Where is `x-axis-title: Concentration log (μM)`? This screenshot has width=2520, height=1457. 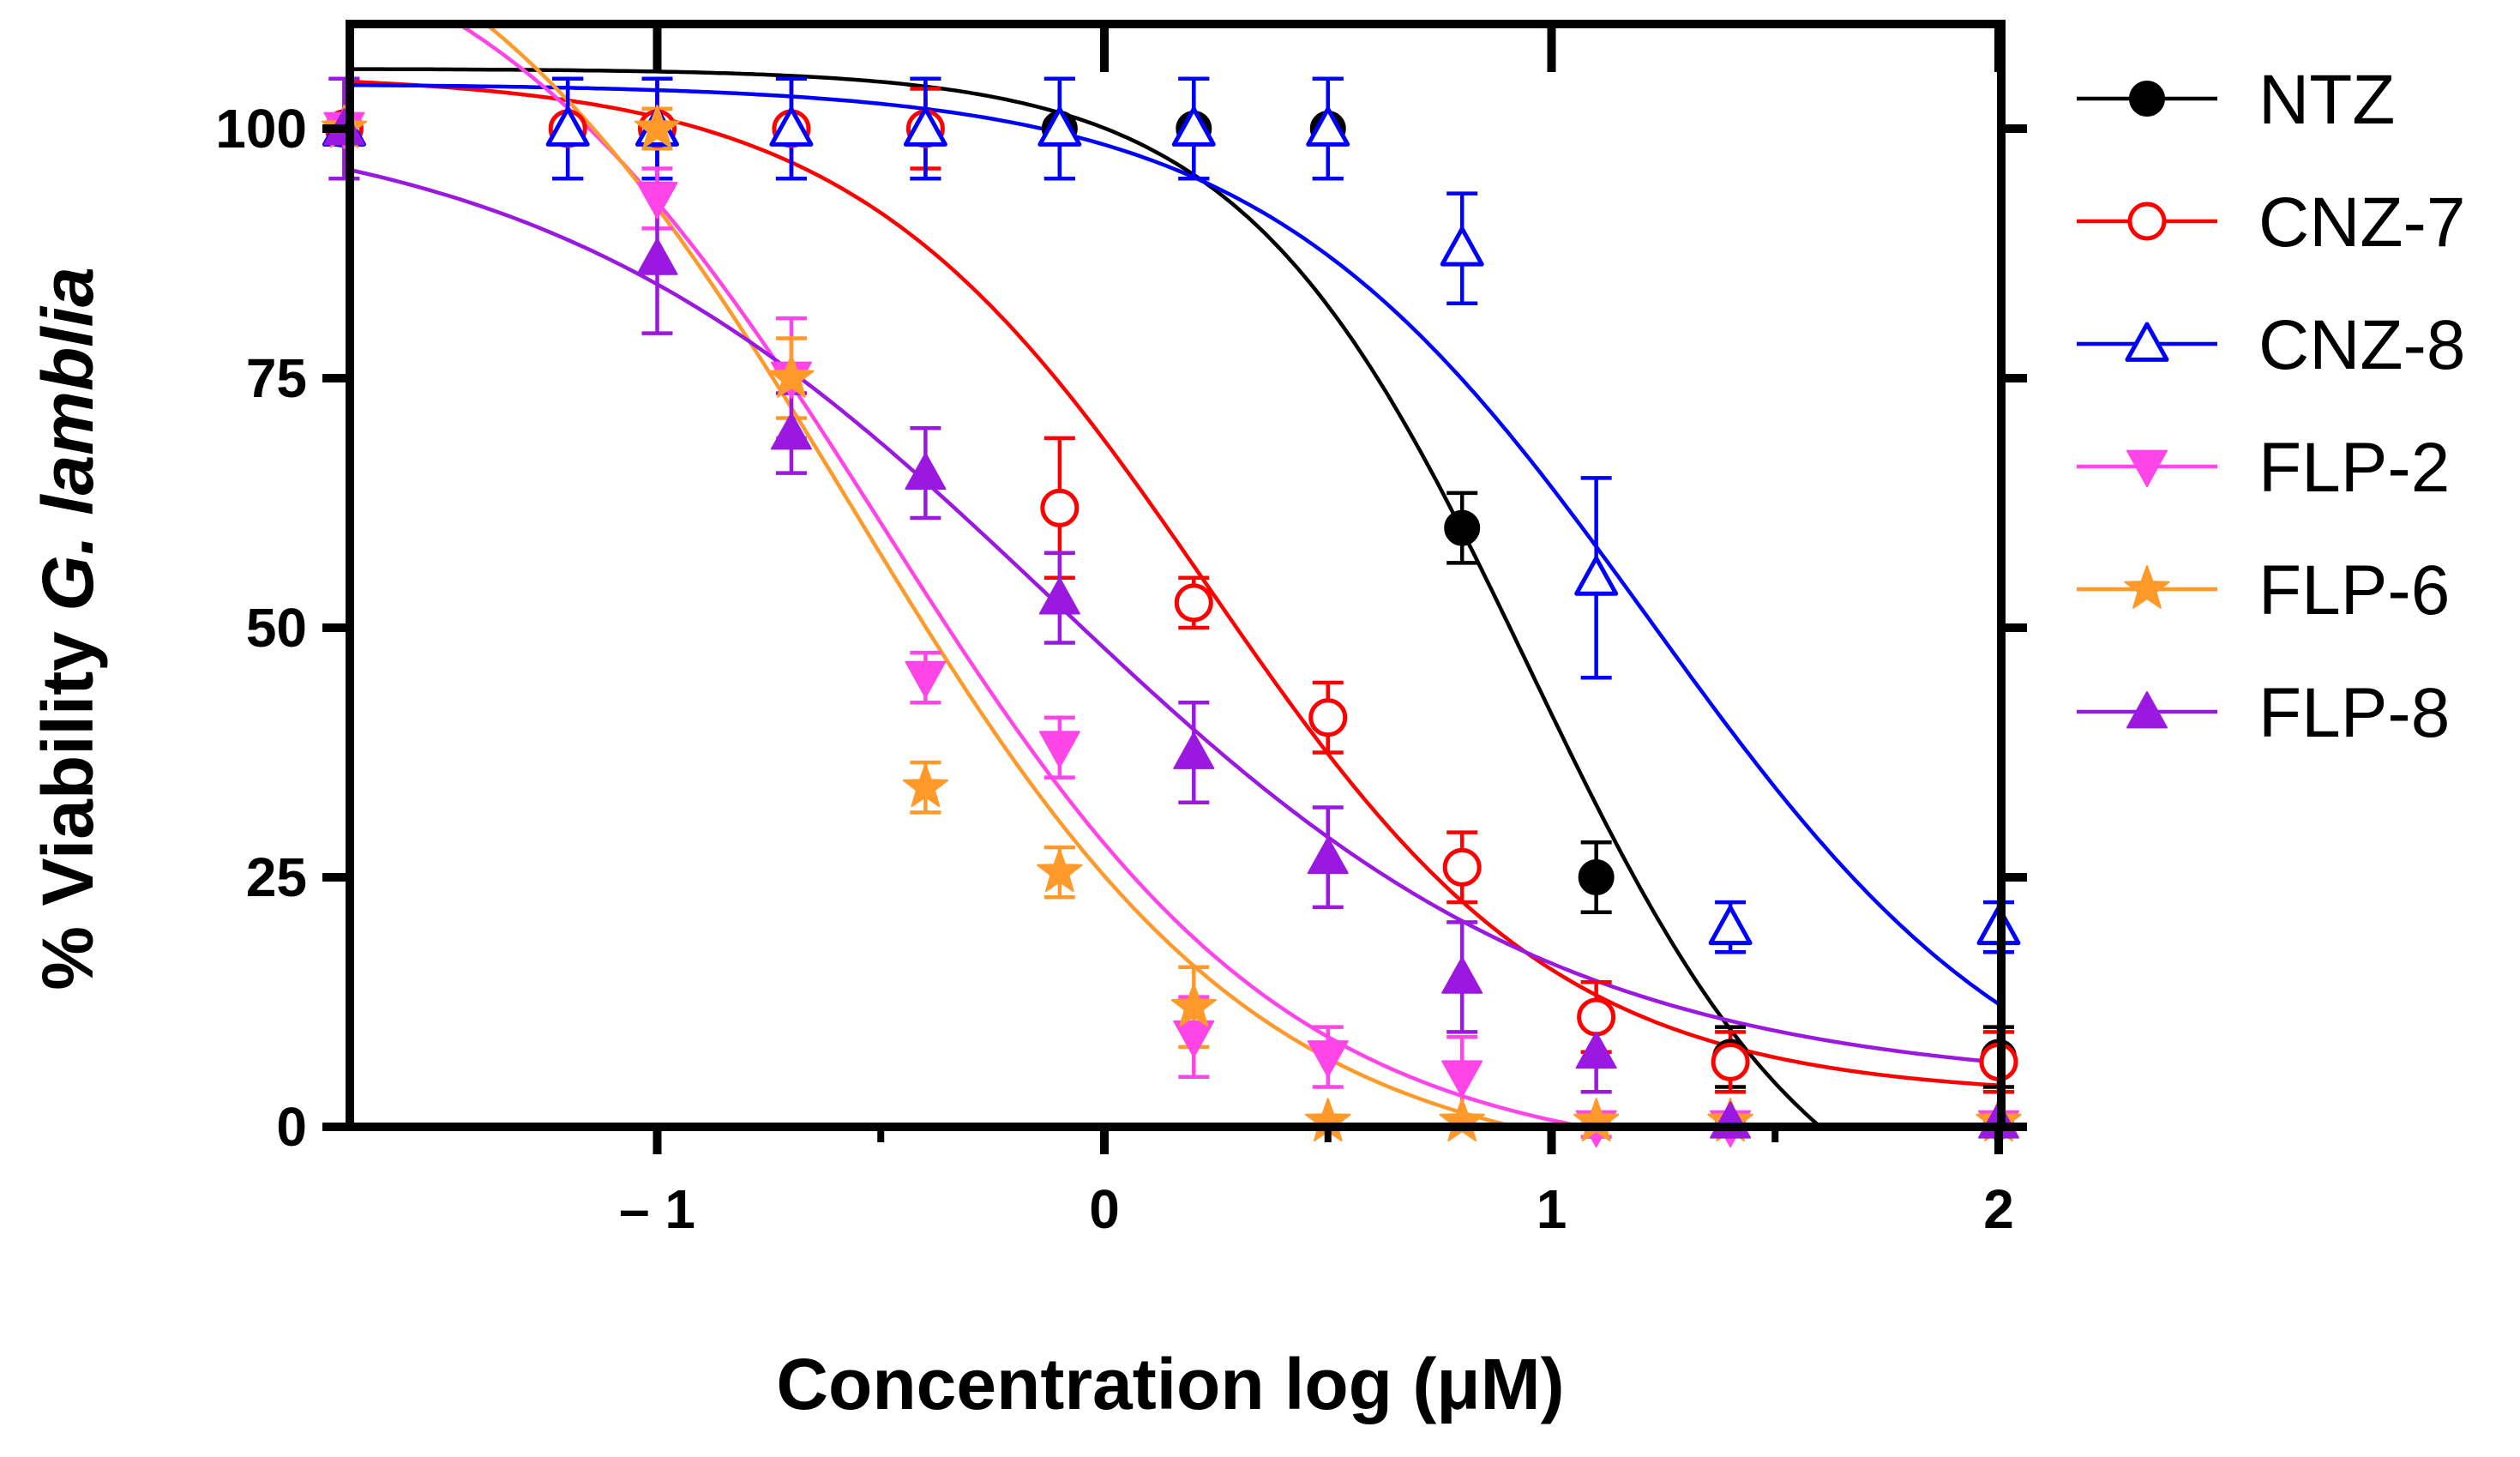
x-axis-title: Concentration log (μM) is located at coordinates (1170, 1384).